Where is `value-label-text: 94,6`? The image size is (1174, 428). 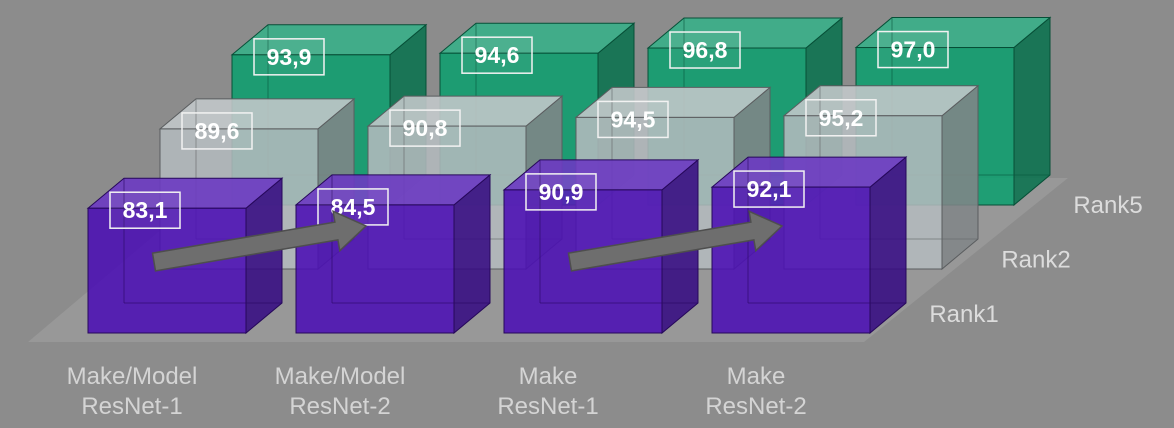 value-label-text: 94,6 is located at coordinates (497, 55).